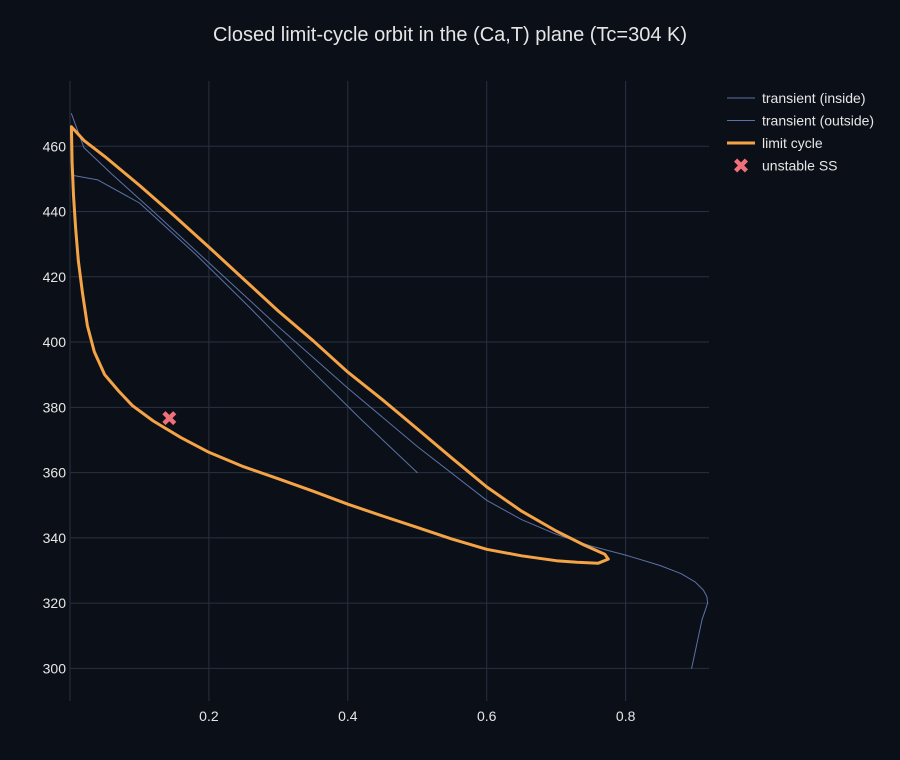  I want to click on legend-item-transient-inside-line: transient (inside), so click(796, 98).